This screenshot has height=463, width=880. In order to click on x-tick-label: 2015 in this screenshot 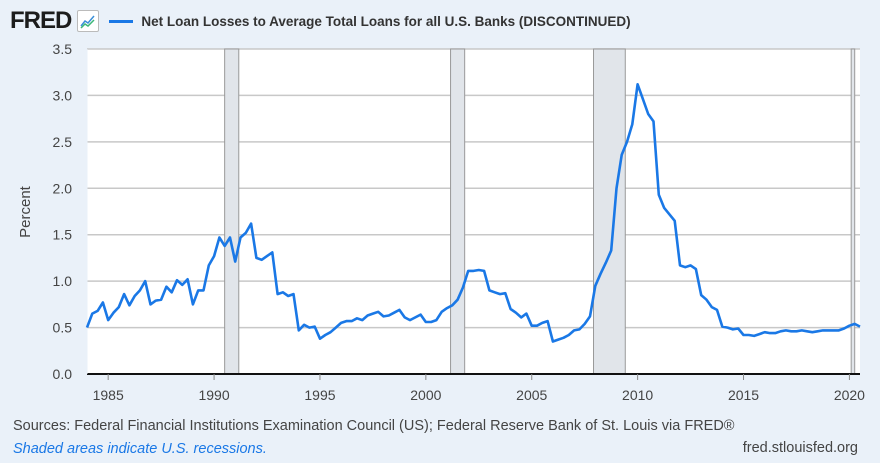, I will do `click(743, 395)`.